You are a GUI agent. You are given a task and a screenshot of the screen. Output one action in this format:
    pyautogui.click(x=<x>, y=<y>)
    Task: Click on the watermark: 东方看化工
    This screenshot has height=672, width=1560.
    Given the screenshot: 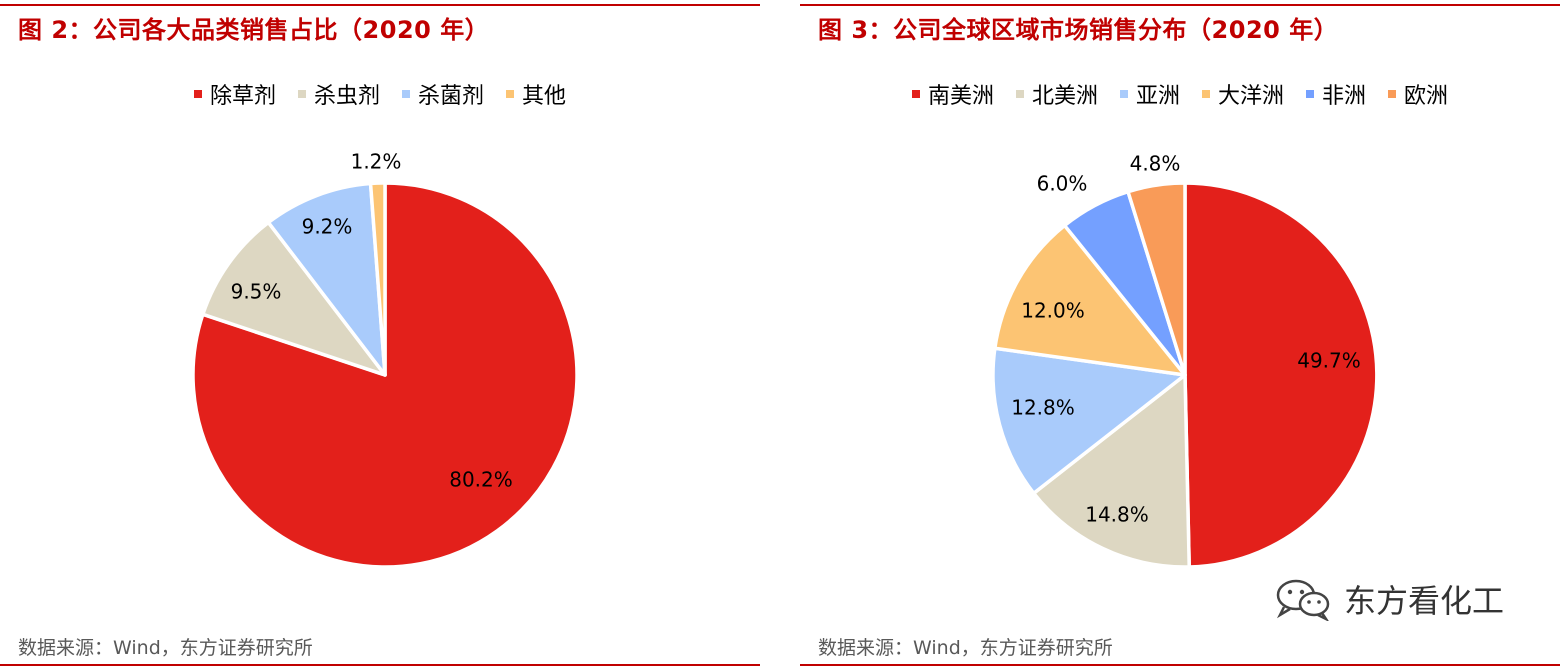 What is the action you would take?
    pyautogui.click(x=1389, y=599)
    